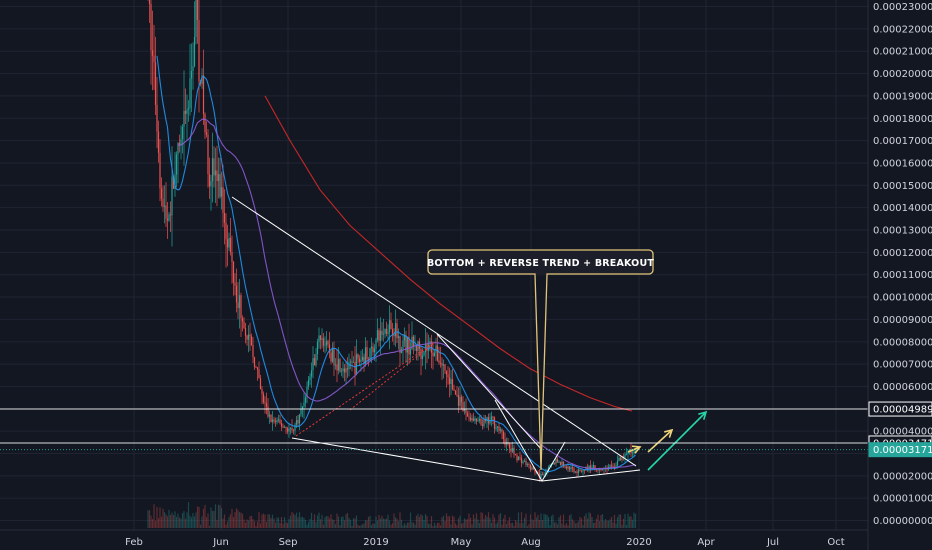 The image size is (932, 550). I want to click on annotation-callout: BOTTOM + REVERSE TREND + BREAKOUT, so click(540, 360).